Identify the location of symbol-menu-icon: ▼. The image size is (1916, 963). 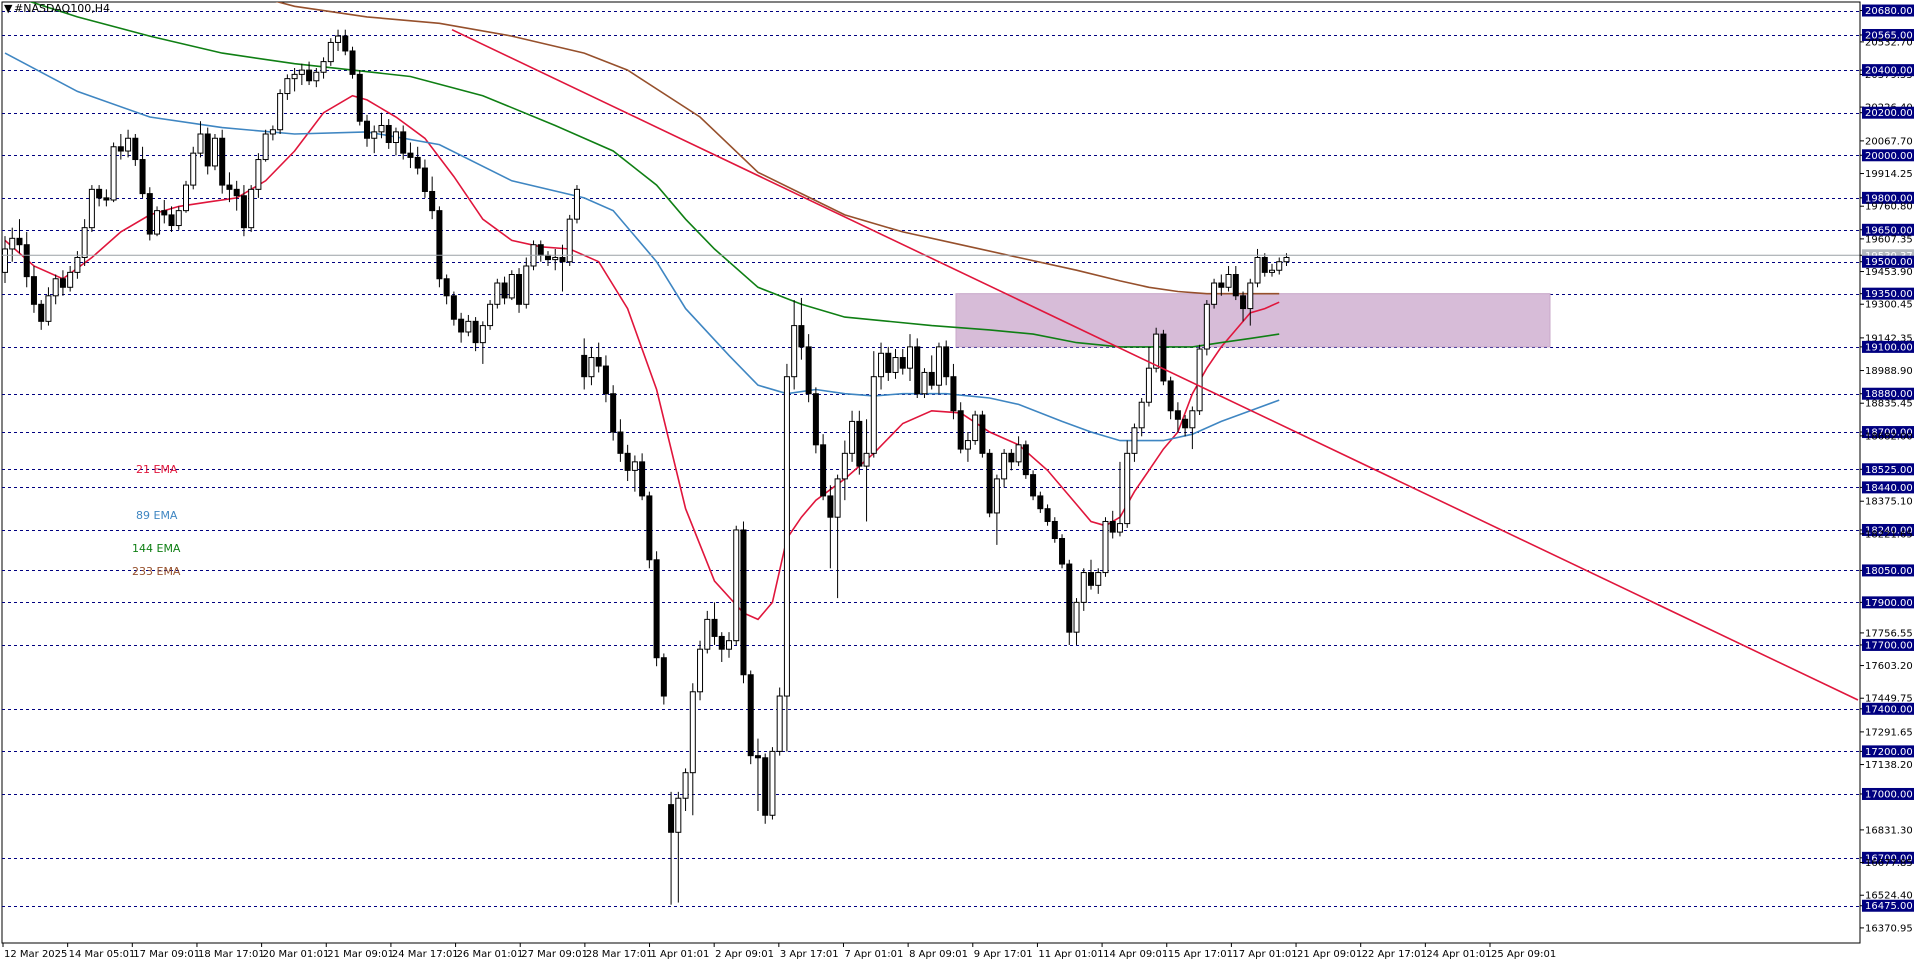
(8, 8).